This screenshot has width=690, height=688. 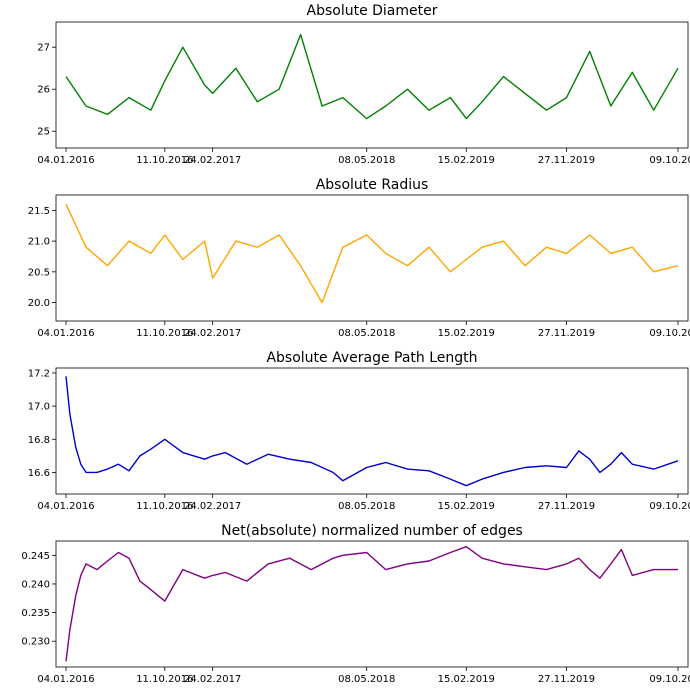 What do you see at coordinates (39, 373) in the screenshot?
I see `y-tick-label: 17.2` at bounding box center [39, 373].